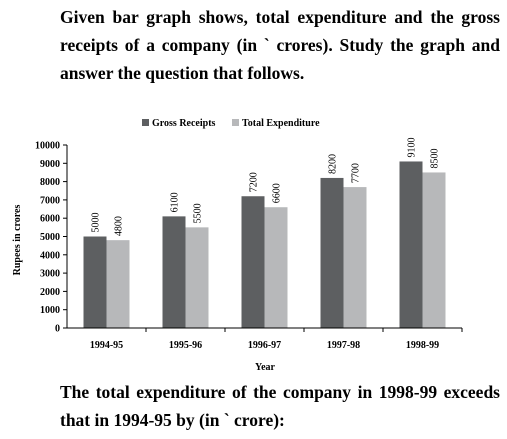 This screenshot has width=507, height=439. I want to click on x-tick-label: 1998-99, so click(422, 345).